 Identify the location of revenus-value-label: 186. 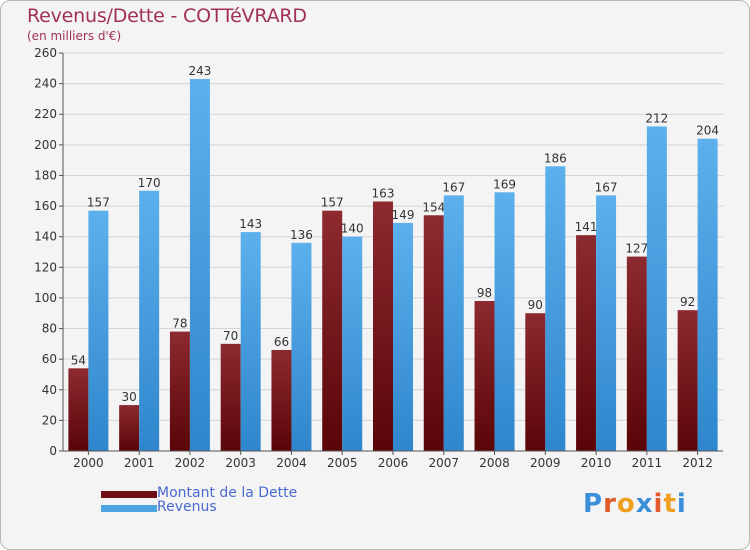
(555, 158).